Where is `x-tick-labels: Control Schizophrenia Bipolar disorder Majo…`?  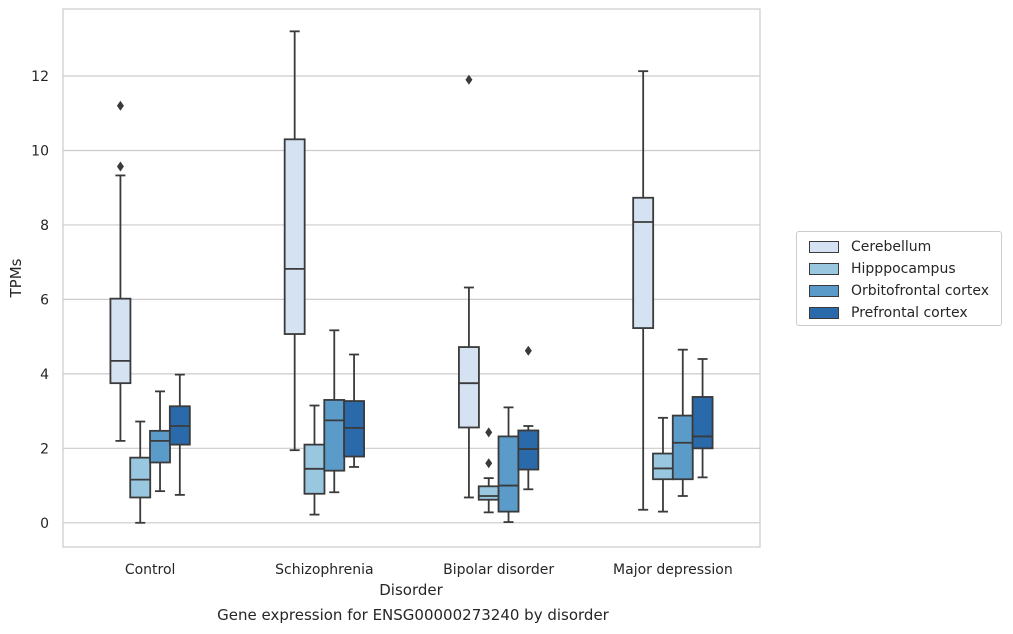
x-tick-labels: Control Schizophrenia Bipolar disorder Majo… is located at coordinates (429, 570).